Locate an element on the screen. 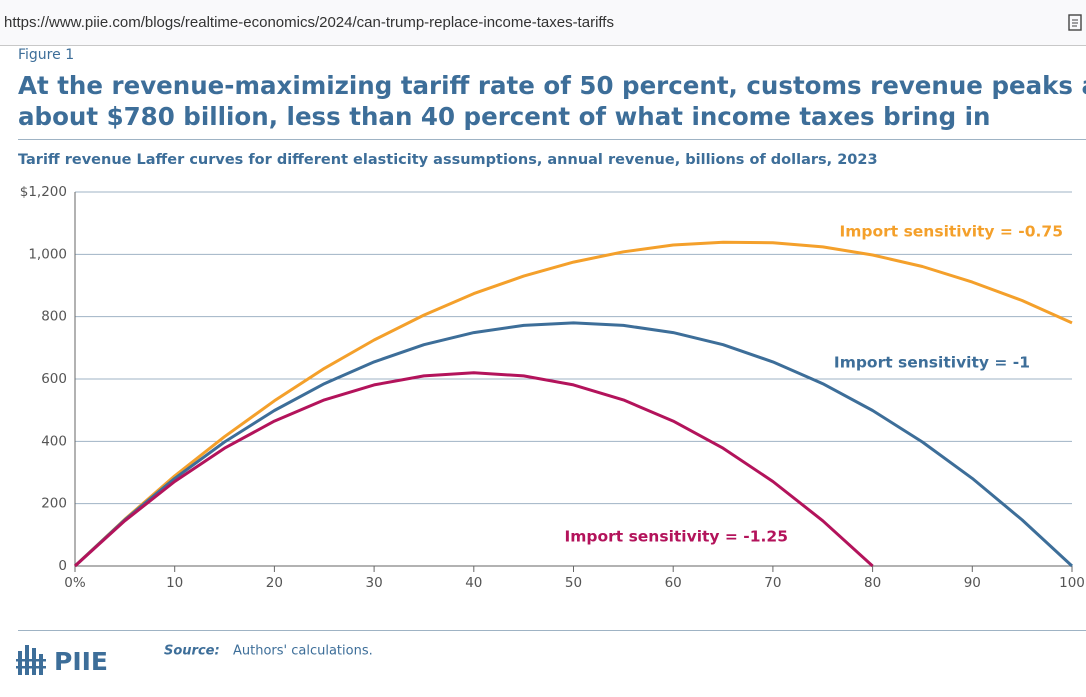  reader-icon is located at coordinates (1075, 22).